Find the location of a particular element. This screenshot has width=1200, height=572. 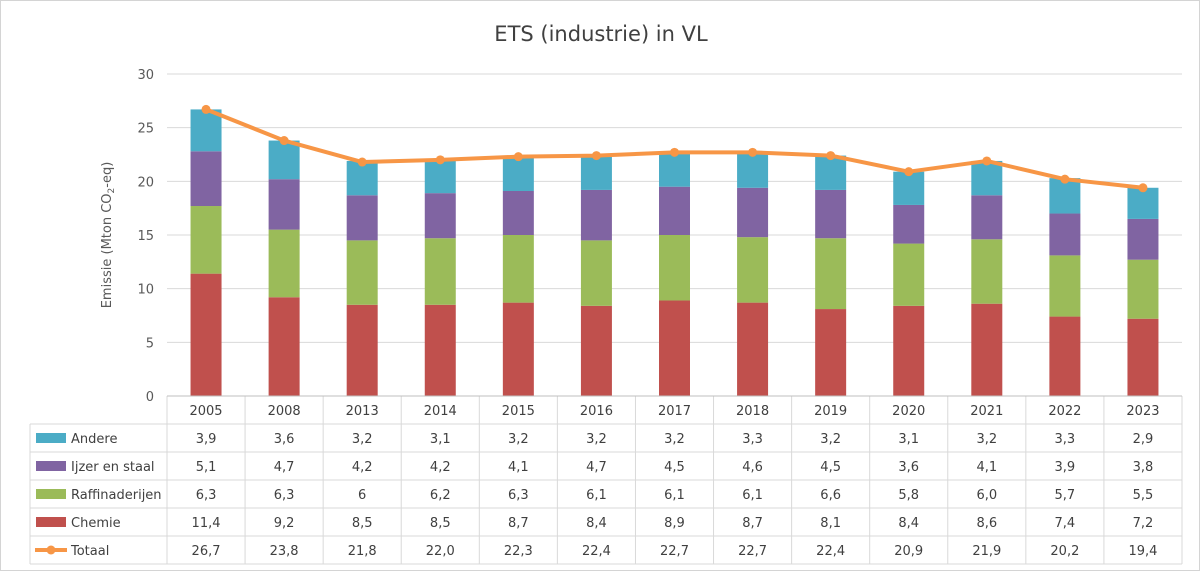

totaal-point-2014 is located at coordinates (440, 160).